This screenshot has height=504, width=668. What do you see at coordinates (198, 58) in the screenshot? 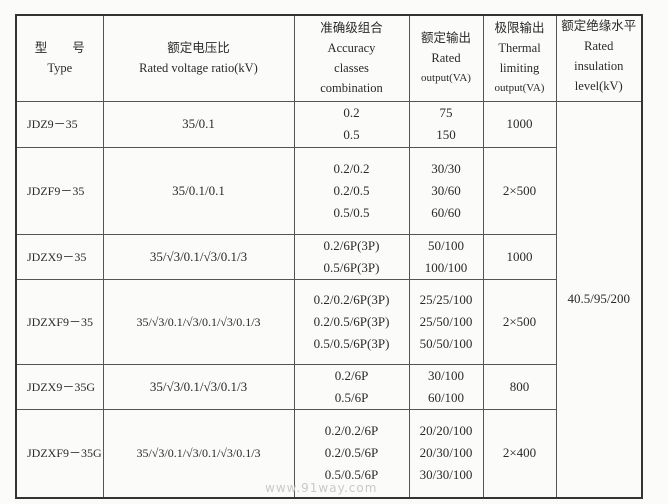
I see `header-ratio: 额定电压比 Rated voltage ratio(kV)` at bounding box center [198, 58].